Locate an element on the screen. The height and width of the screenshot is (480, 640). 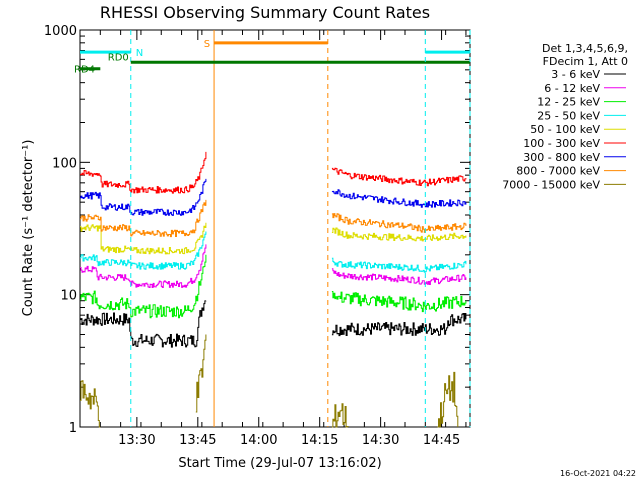
legend-entry-label: 300 - 800 keV is located at coordinates (561, 157).